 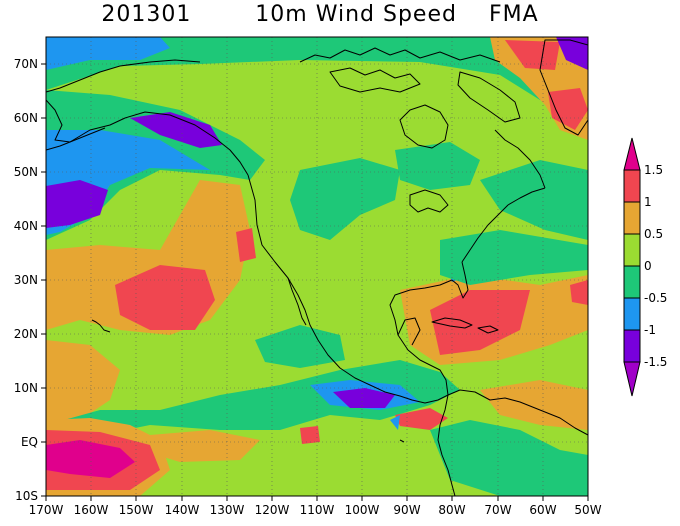 I want to click on coast-baja, so click(x=297, y=301).